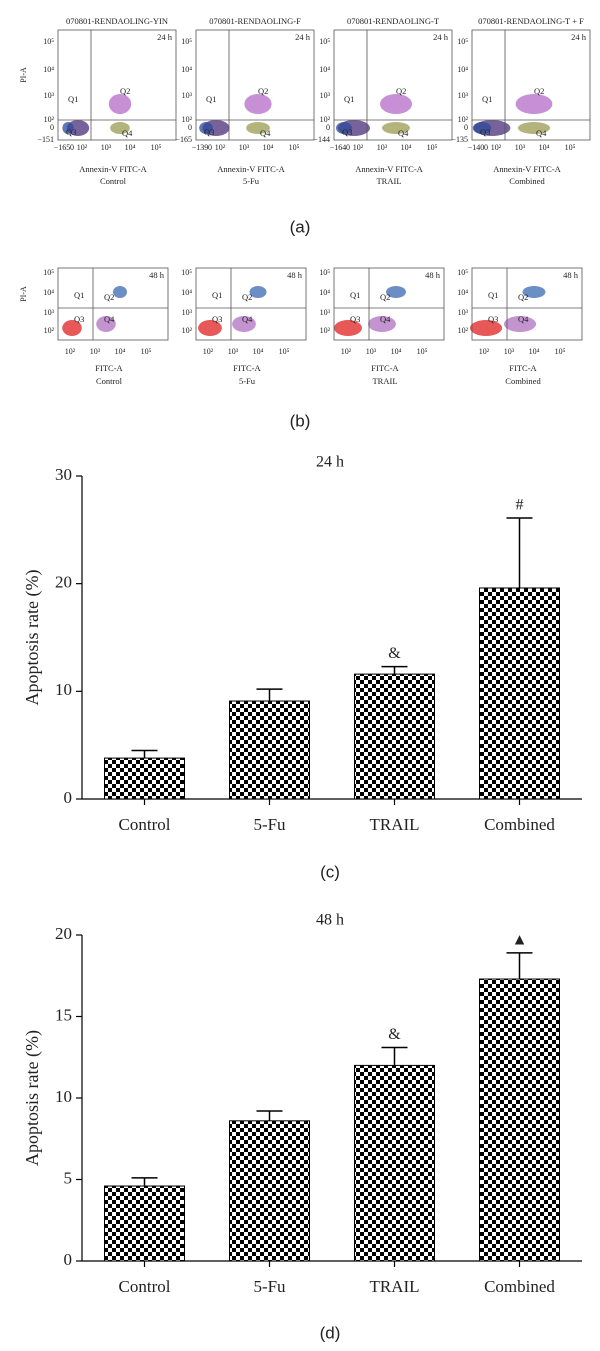 The height and width of the screenshot is (1351, 600). Describe the element at coordinates (145, 824) in the screenshot. I see `x-tick-label: Control` at that location.